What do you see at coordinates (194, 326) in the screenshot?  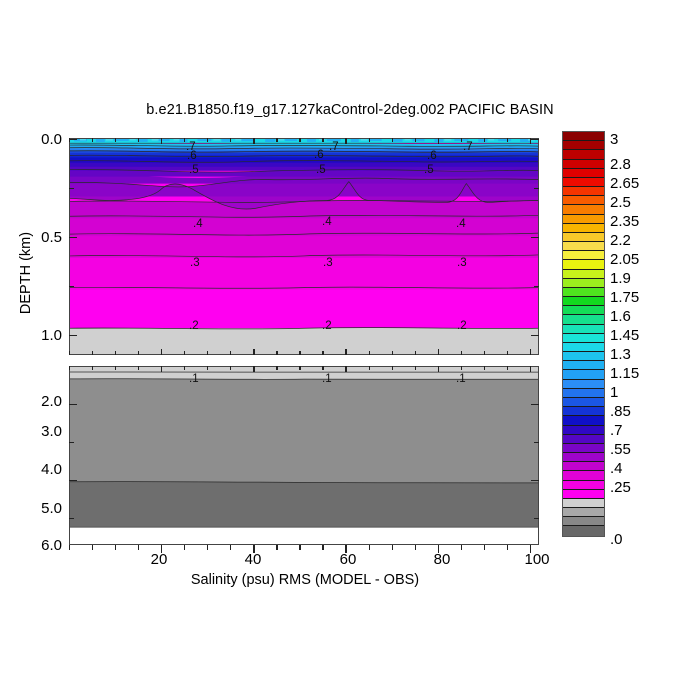 I see `contour-label: .2` at bounding box center [194, 326].